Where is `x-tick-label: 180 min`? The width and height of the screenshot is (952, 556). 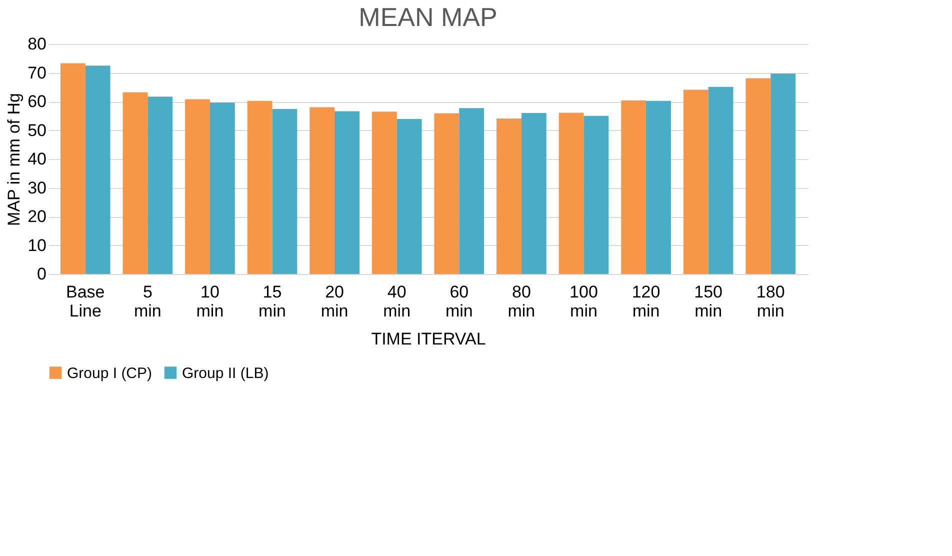 x-tick-label: 180 min is located at coordinates (770, 301).